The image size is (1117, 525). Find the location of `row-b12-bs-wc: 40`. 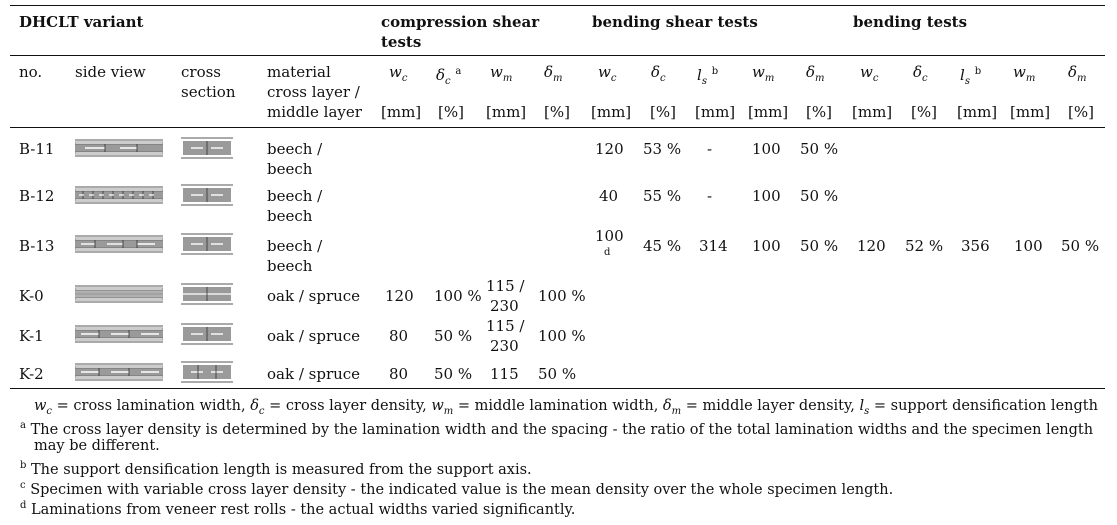

row-b12-bs-wc: 40 is located at coordinates (609, 196).